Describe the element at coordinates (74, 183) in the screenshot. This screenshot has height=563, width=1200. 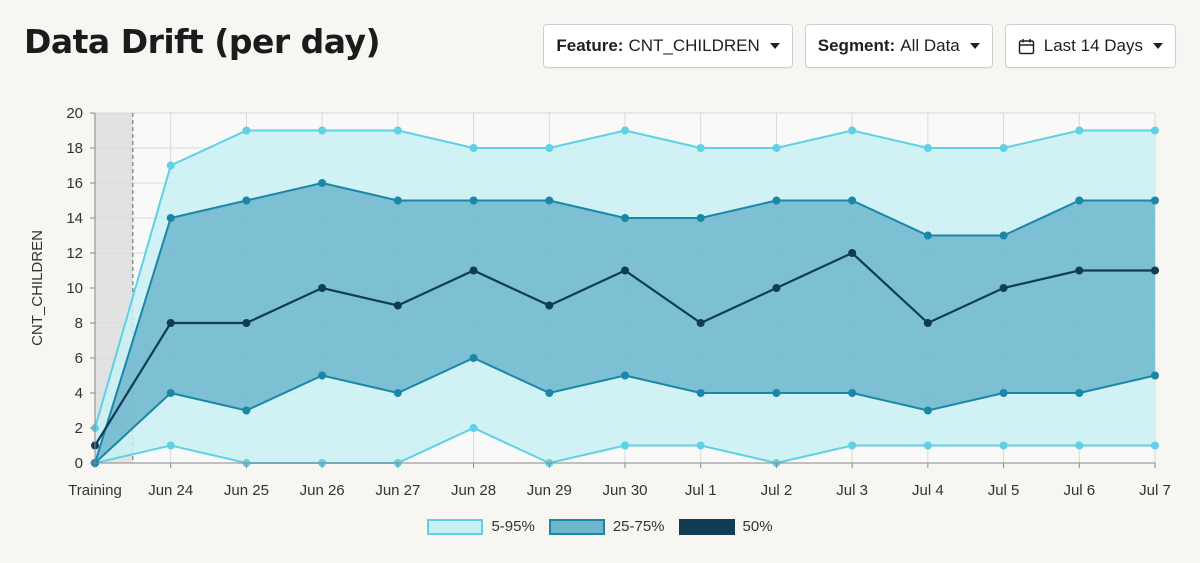
I see `y-tick-label: 16` at that location.